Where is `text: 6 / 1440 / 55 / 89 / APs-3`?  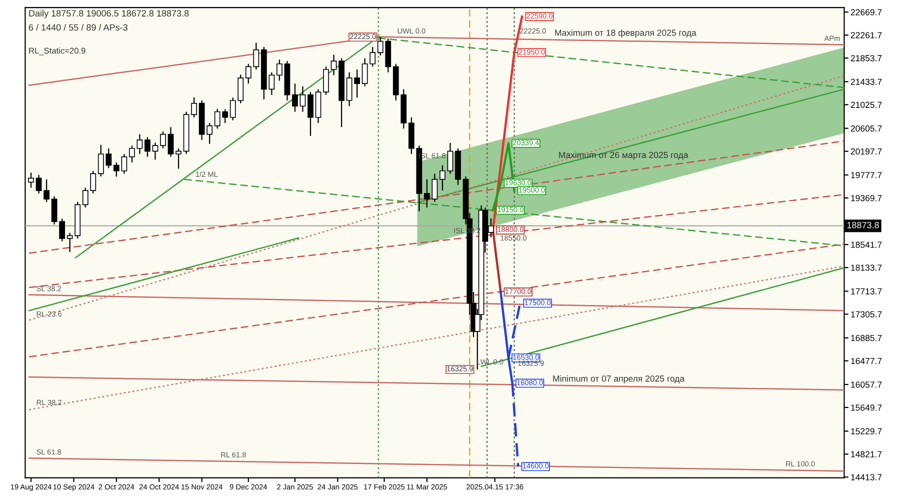 text: 6 / 1440 / 55 / 89 / APs-3 is located at coordinates (78, 27).